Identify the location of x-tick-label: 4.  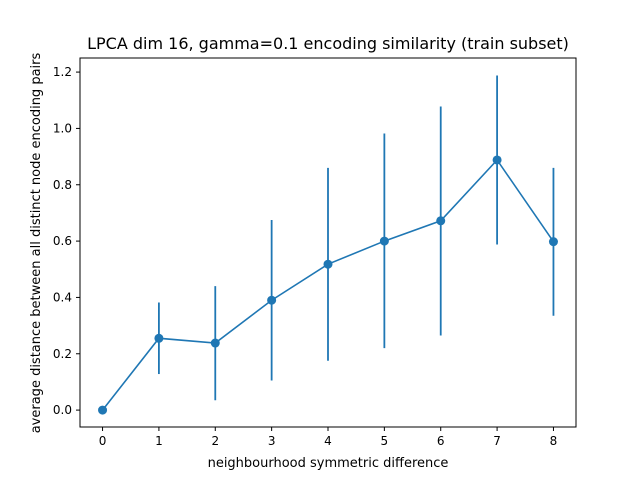
(328, 441).